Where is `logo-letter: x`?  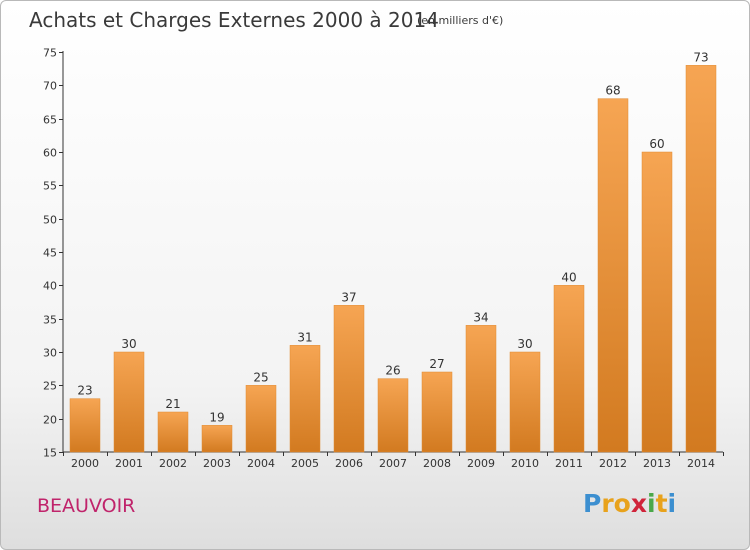
logo-letter: x is located at coordinates (638, 503).